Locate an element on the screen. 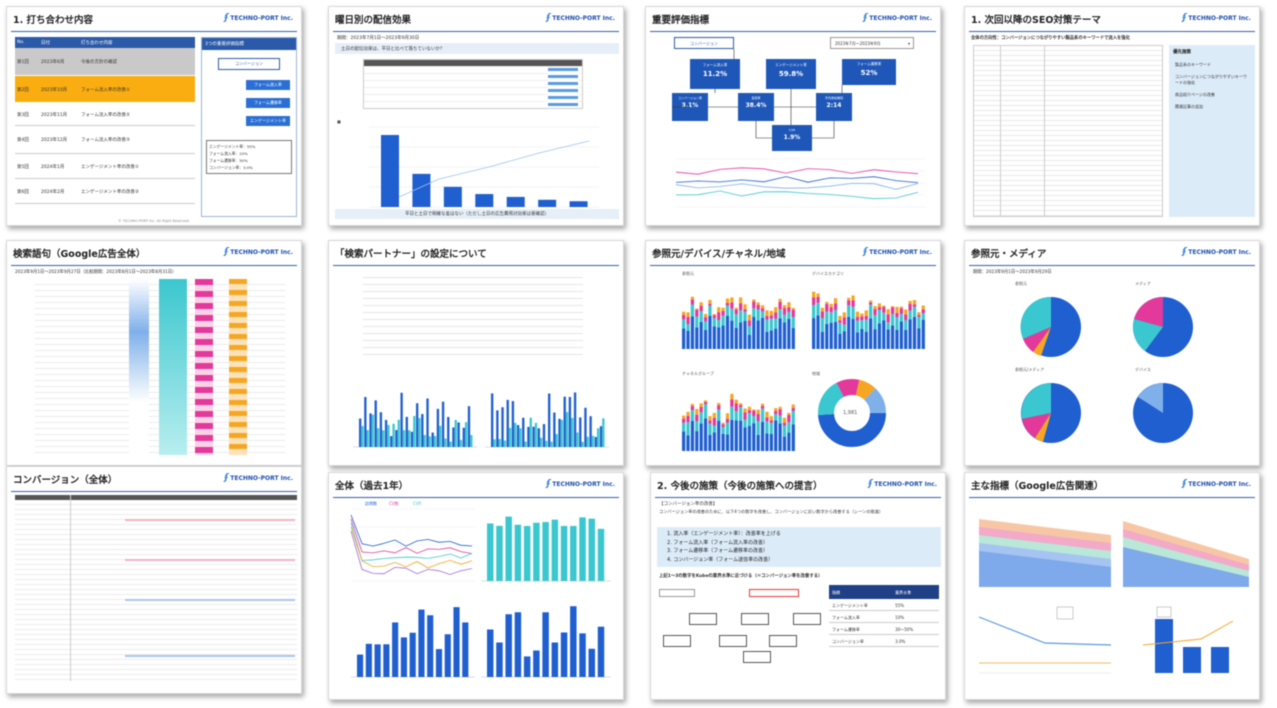 The height and width of the screenshot is (708, 1277). title-rule is located at coordinates (154, 491).